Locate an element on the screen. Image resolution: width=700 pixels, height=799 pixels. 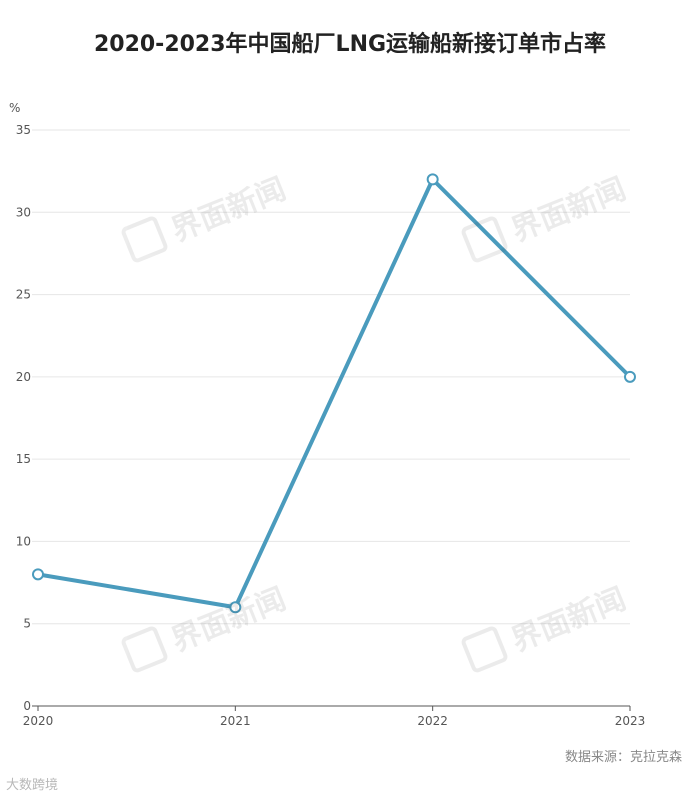
x-tick-label: 2021 is located at coordinates (235, 721).